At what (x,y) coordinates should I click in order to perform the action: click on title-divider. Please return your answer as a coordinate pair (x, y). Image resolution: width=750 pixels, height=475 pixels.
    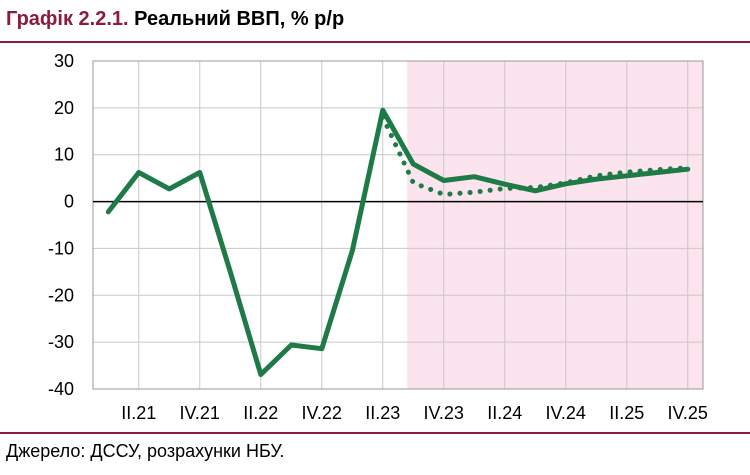
    Looking at the image, I should click on (375, 42).